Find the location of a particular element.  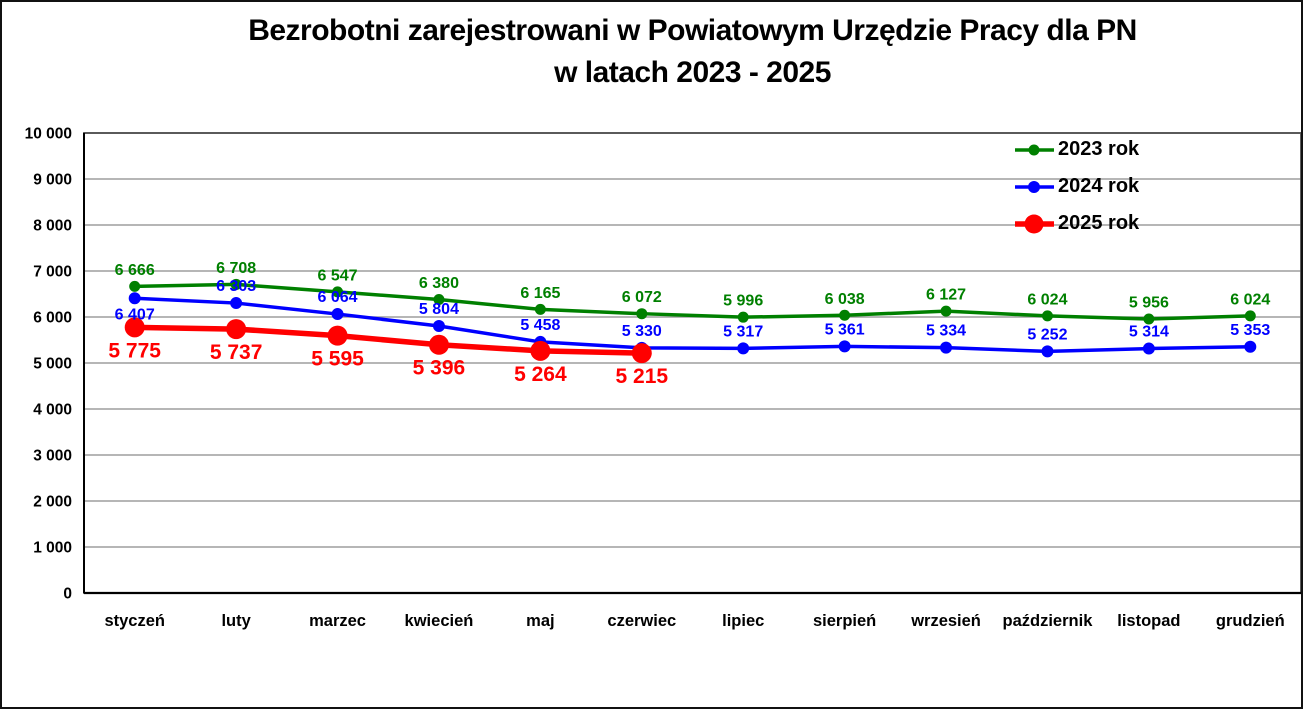

data-point-label: 5 737 is located at coordinates (236, 352).